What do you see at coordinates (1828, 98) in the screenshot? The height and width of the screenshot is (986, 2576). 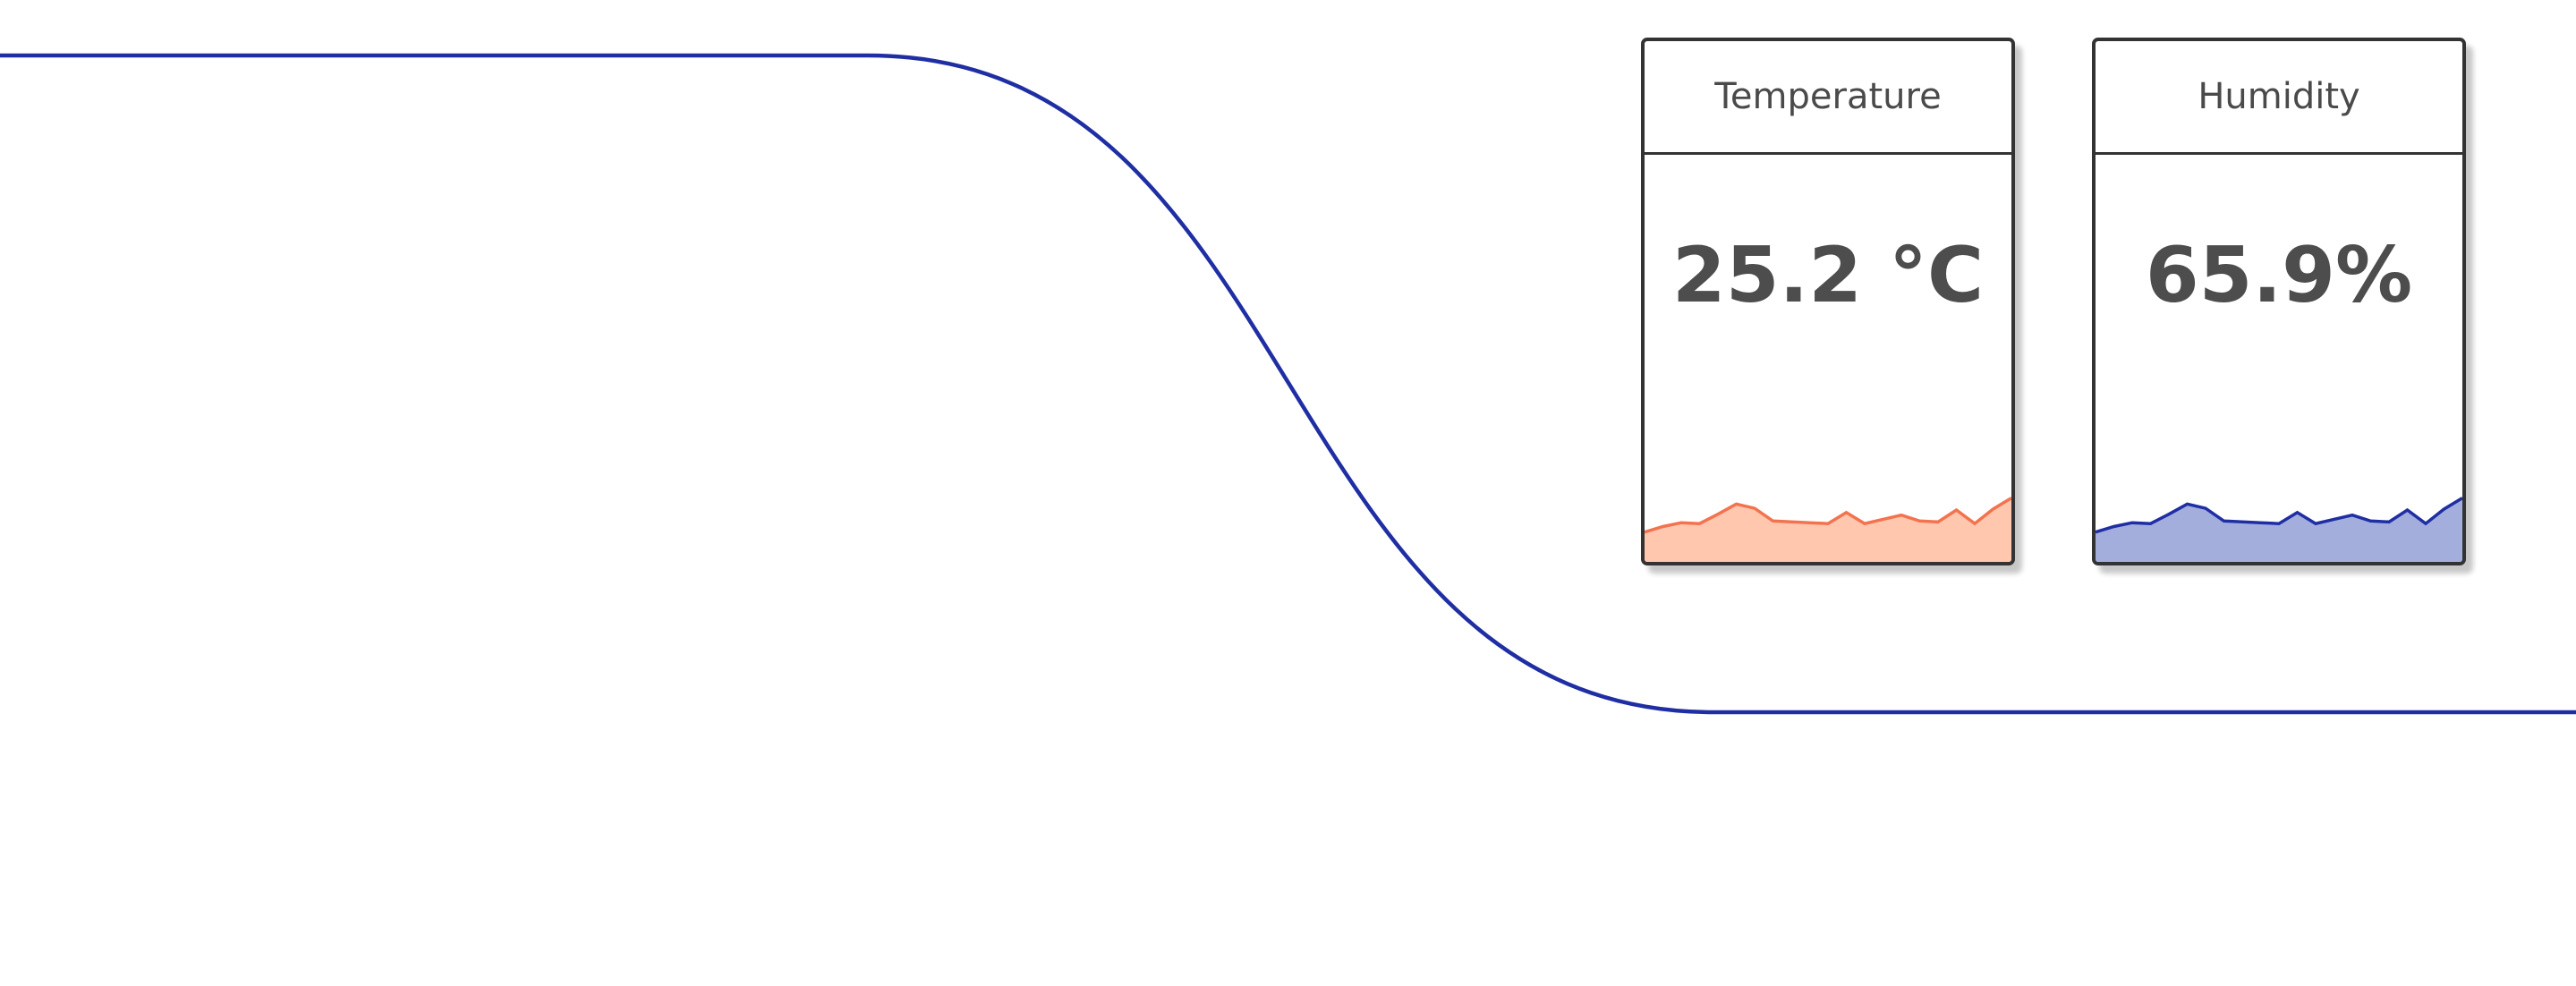 I see `temperature-card-title: Temperature` at bounding box center [1828, 98].